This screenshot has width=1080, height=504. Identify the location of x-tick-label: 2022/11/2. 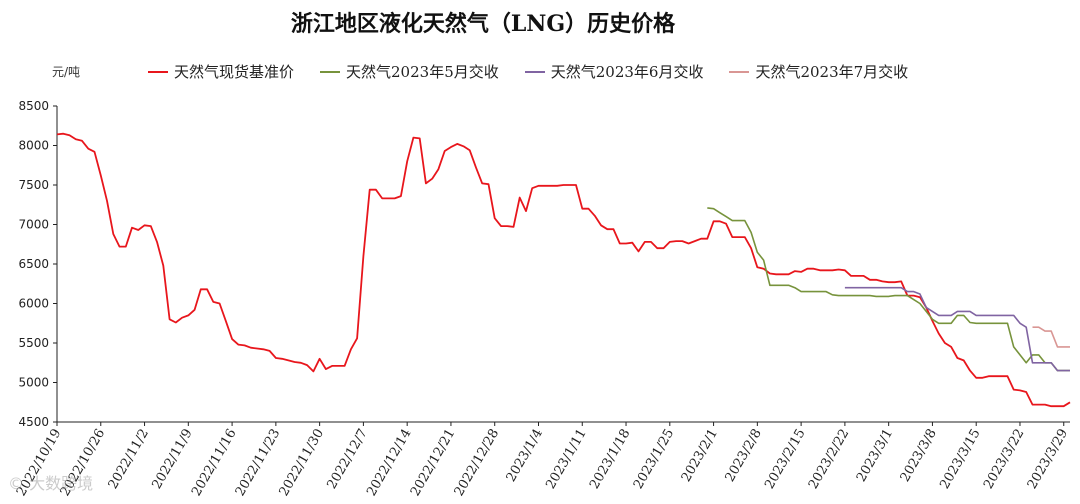
(129, 459).